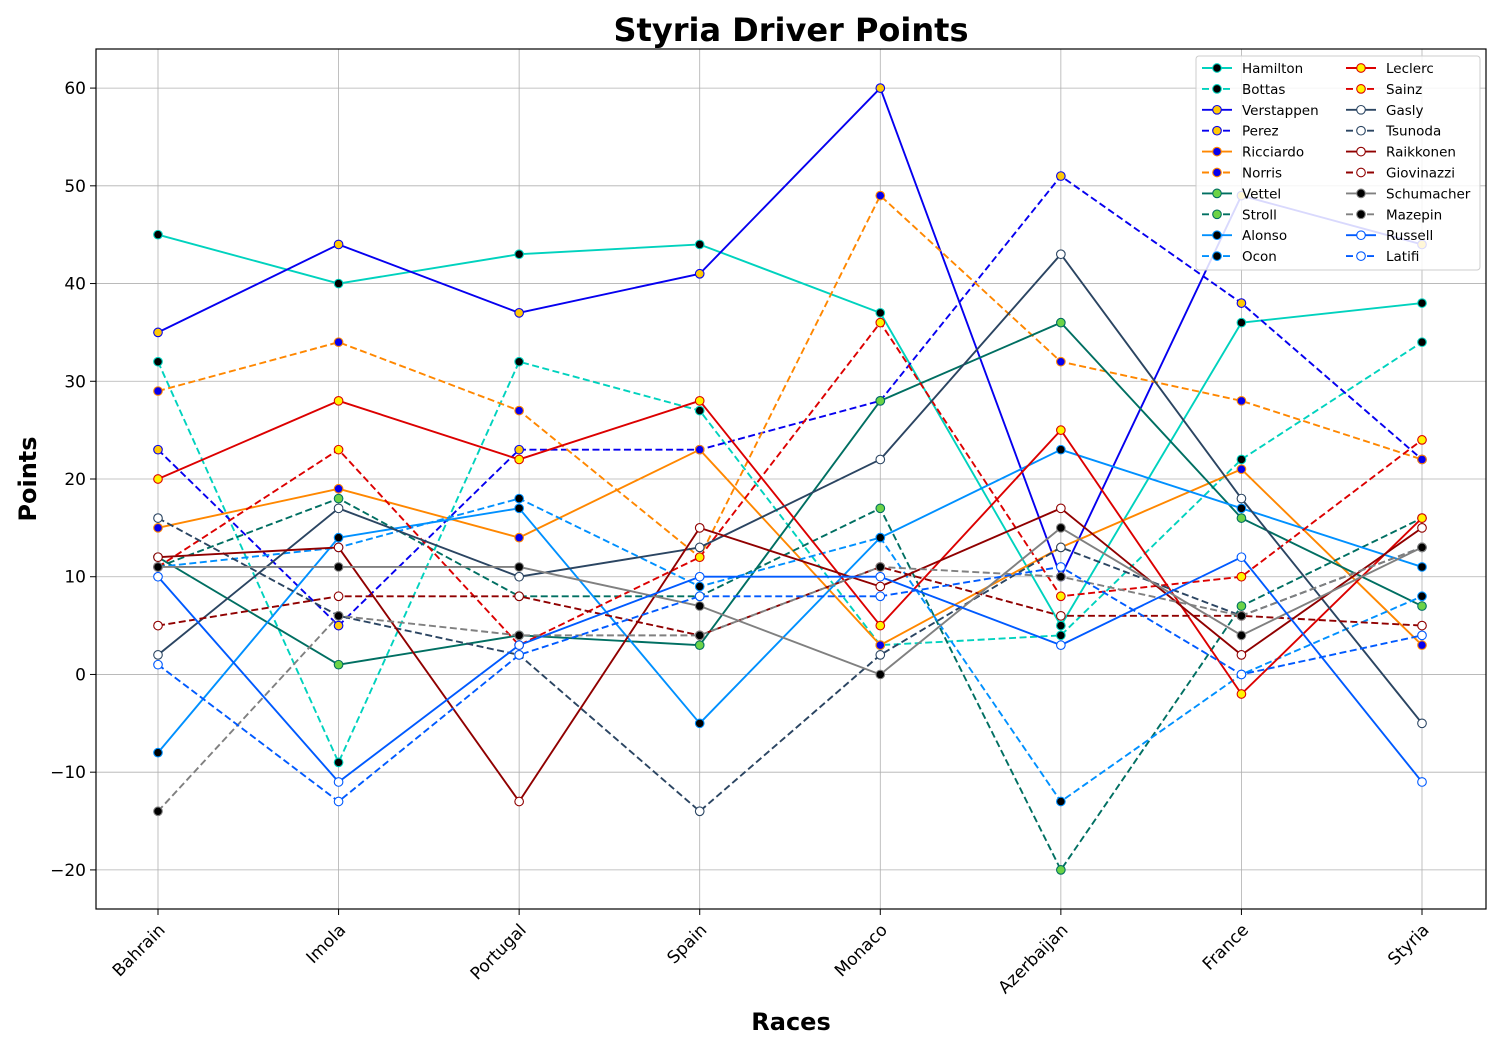 Image resolution: width=1500 pixels, height=1050 pixels. Describe the element at coordinates (1240, 132) in the screenshot. I see `legend-entry: Perez` at that location.